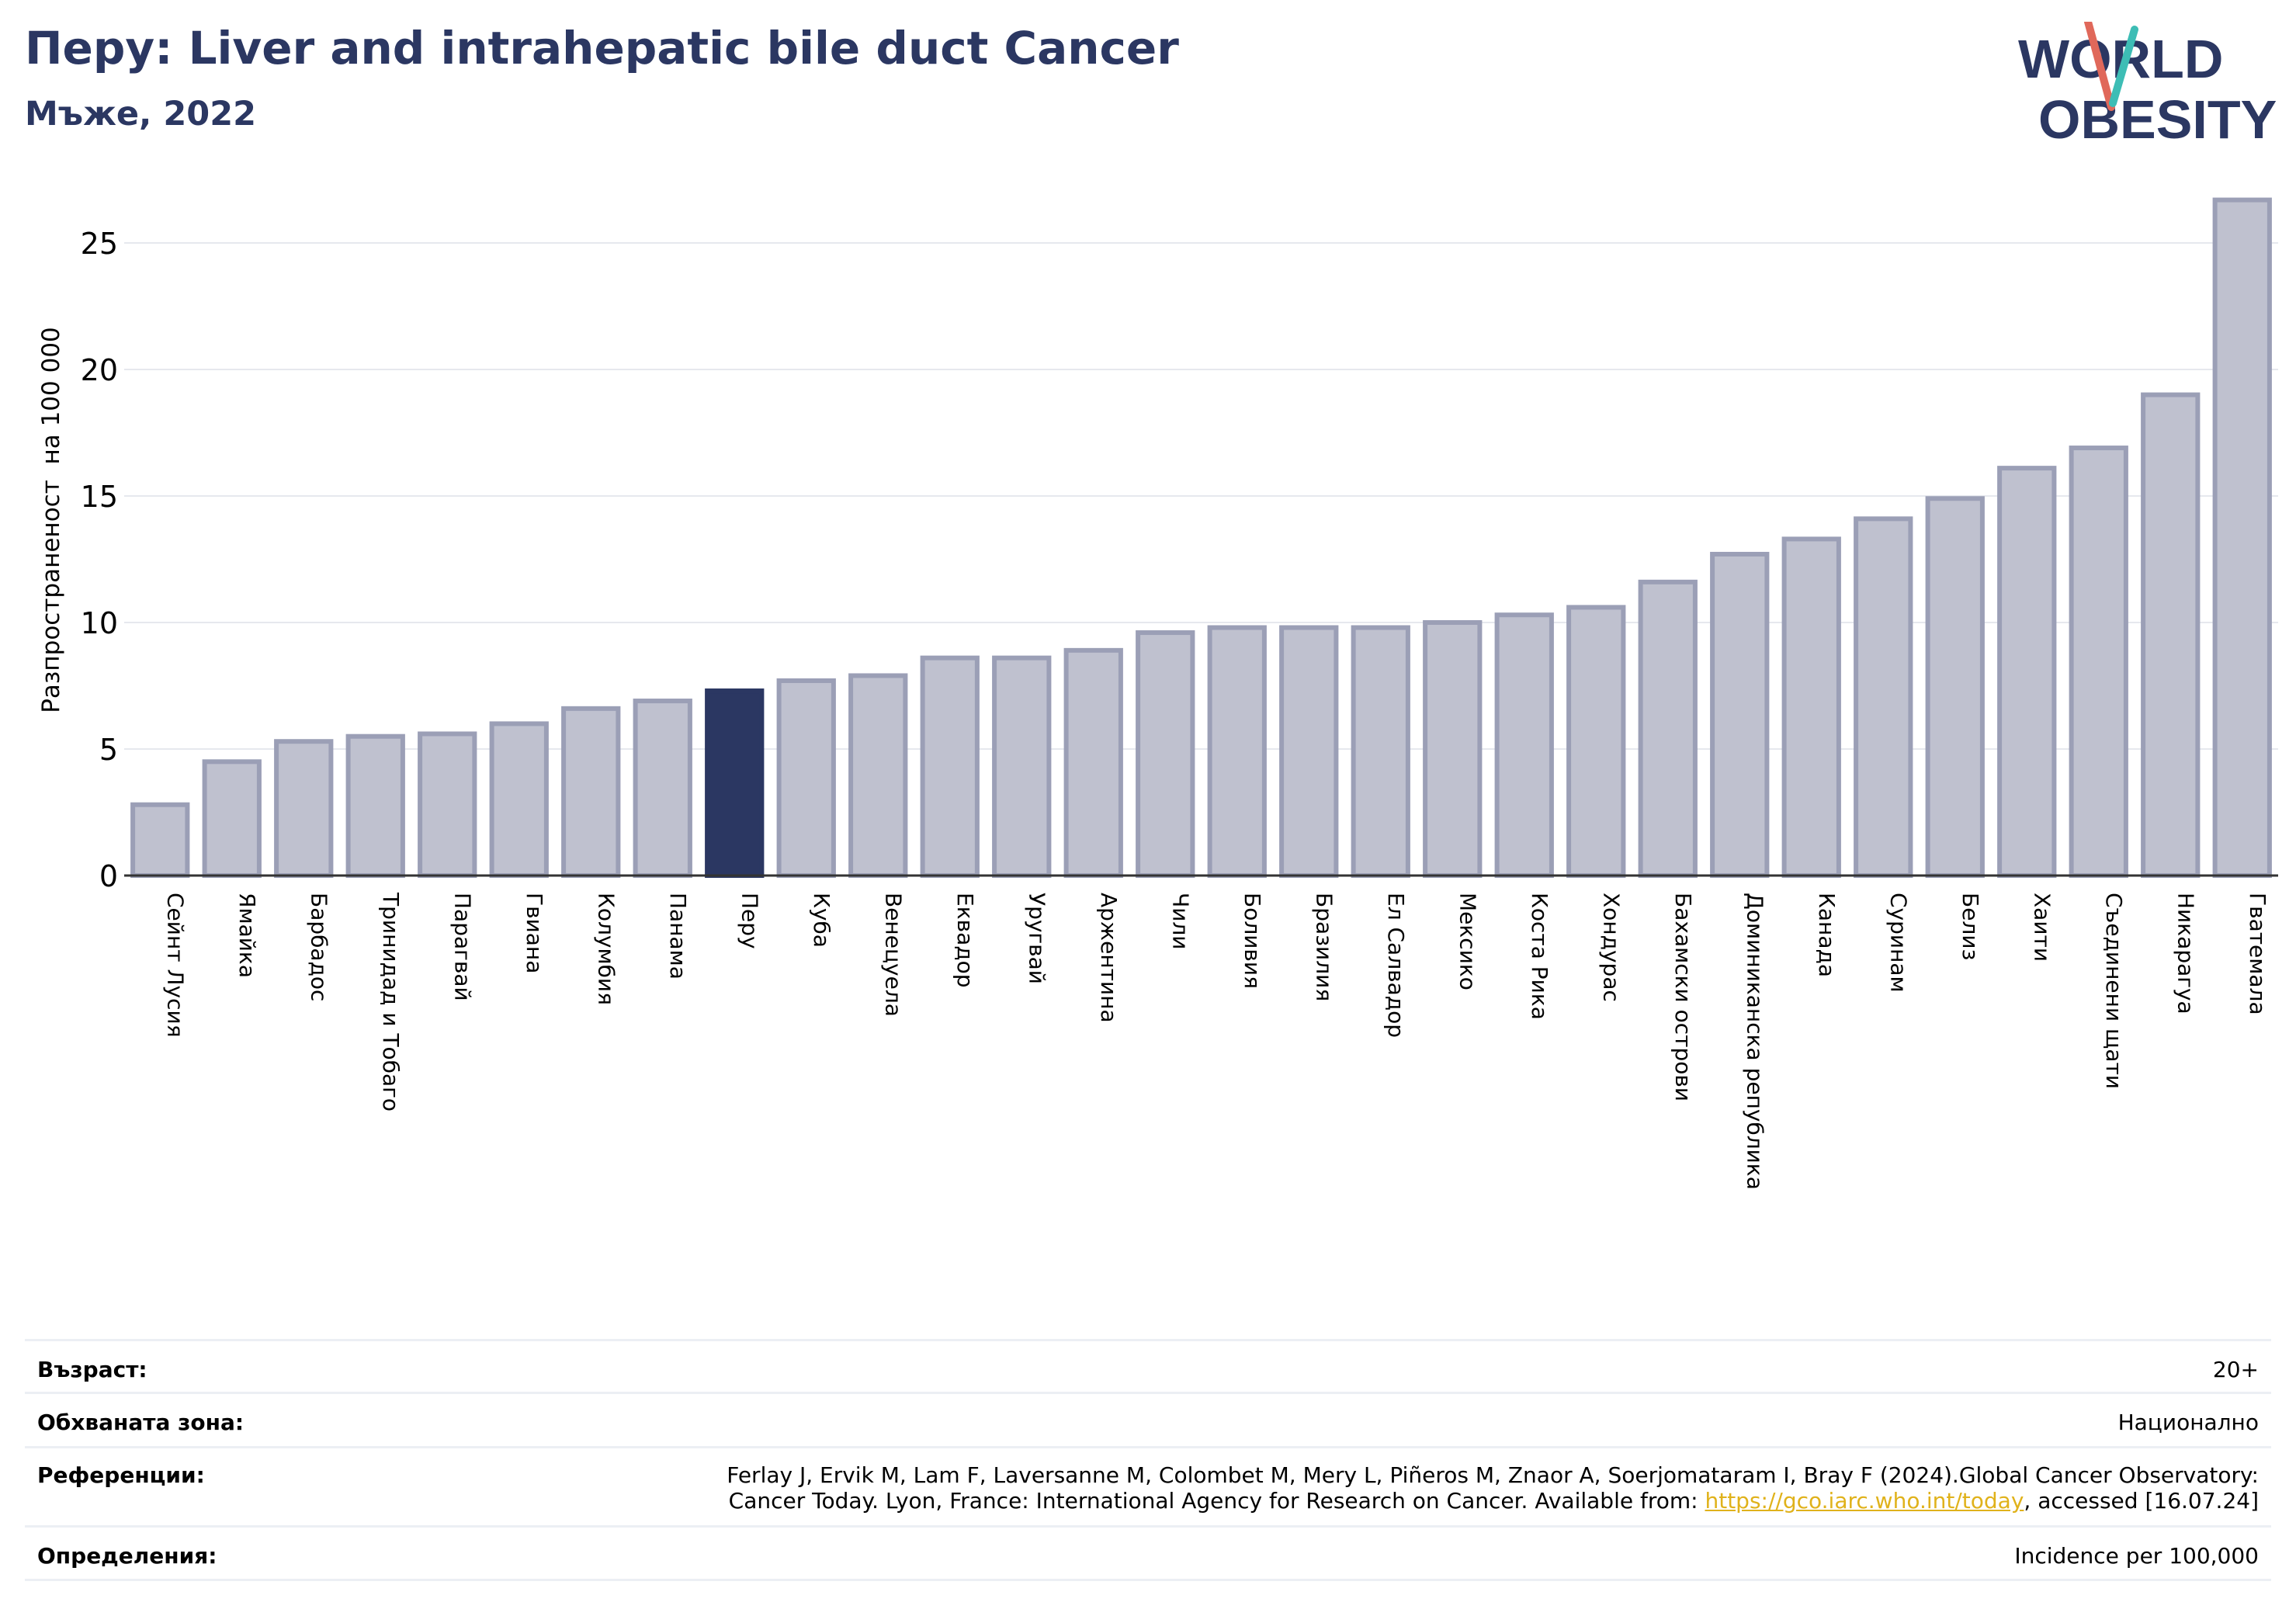  What do you see at coordinates (1898, 943) in the screenshot?
I see `x-tick-label: Суринам` at bounding box center [1898, 943].